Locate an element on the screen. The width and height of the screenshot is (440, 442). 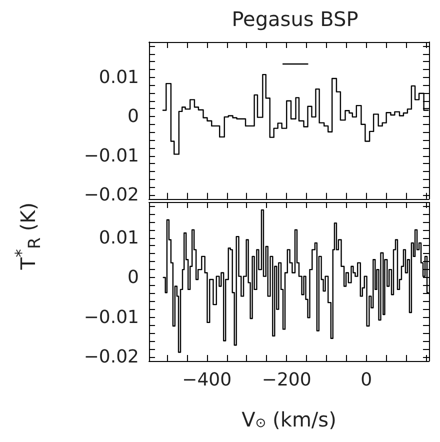
x-tick-label: −200 is located at coordinates (287, 380).